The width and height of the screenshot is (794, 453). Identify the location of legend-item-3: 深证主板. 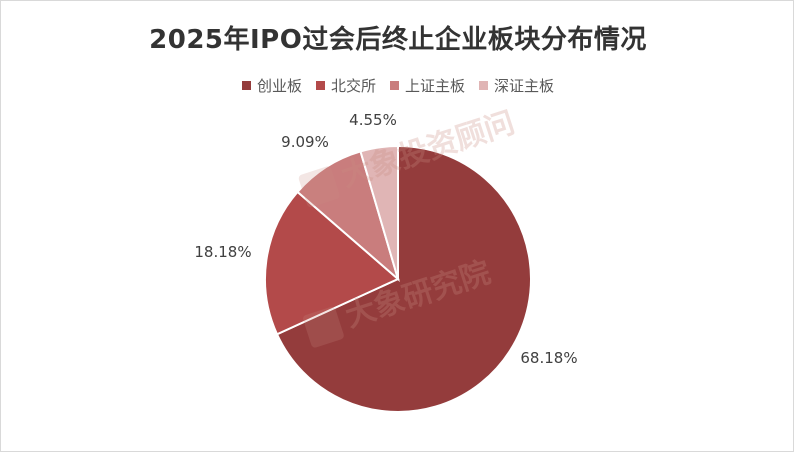
(516, 85).